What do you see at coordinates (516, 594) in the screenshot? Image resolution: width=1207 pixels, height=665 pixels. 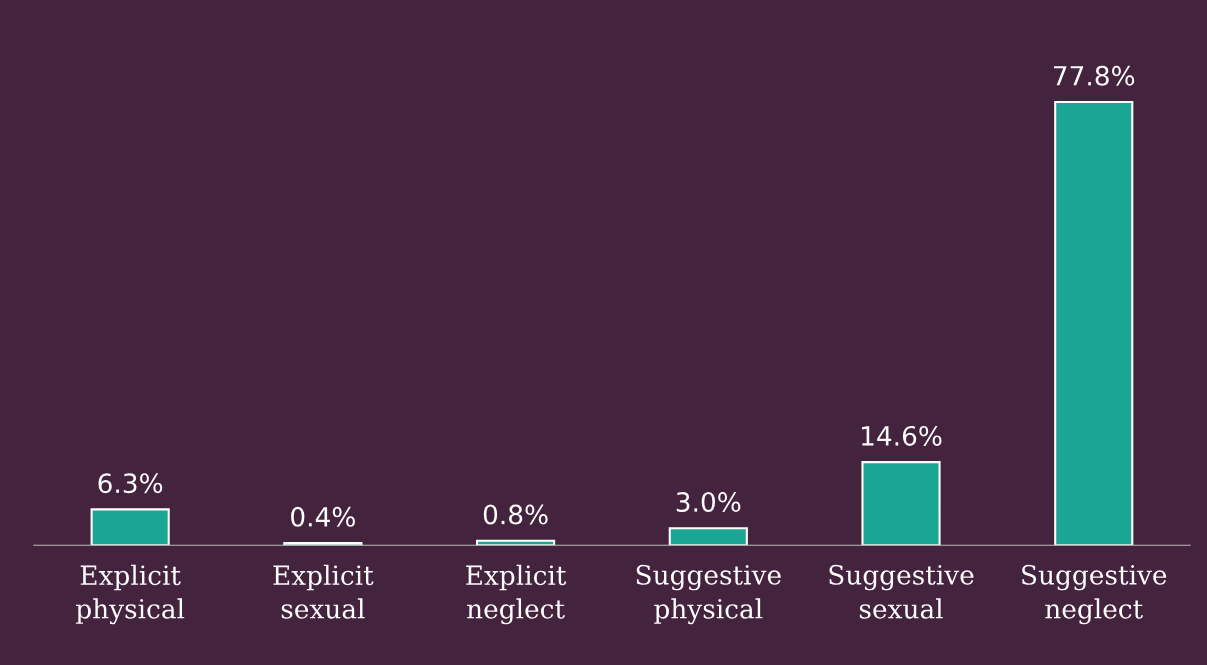 I see `x-tick-label: Explicit neglect` at bounding box center [516, 594].